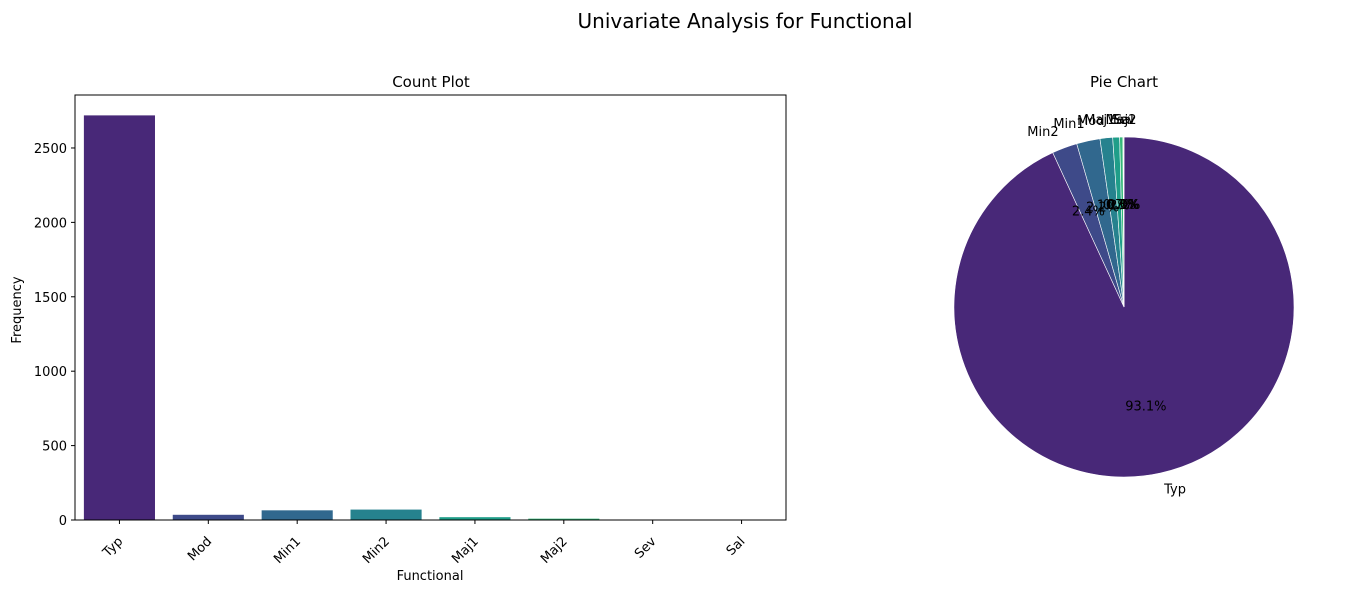 The height and width of the screenshot is (593, 1346). I want to click on x-axis: Typ Mod Min1 Min2 Maj1 Maj2 Sev Sal, so click(423, 543).